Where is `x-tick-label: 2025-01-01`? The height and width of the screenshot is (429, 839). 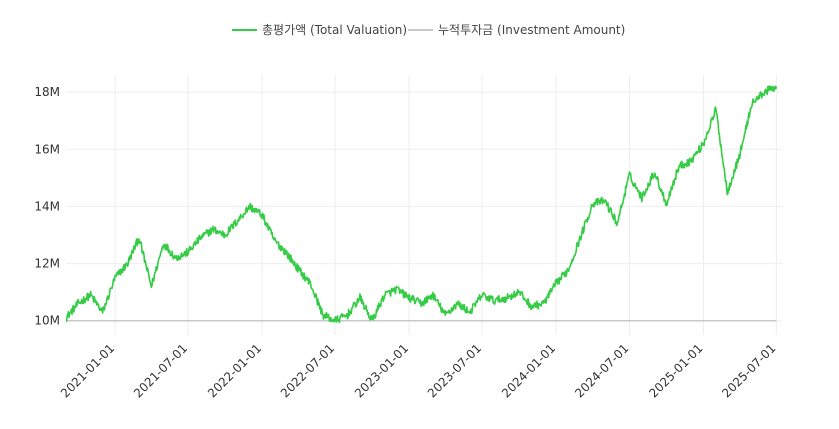 x-tick-label: 2025-01-01 is located at coordinates (675, 370).